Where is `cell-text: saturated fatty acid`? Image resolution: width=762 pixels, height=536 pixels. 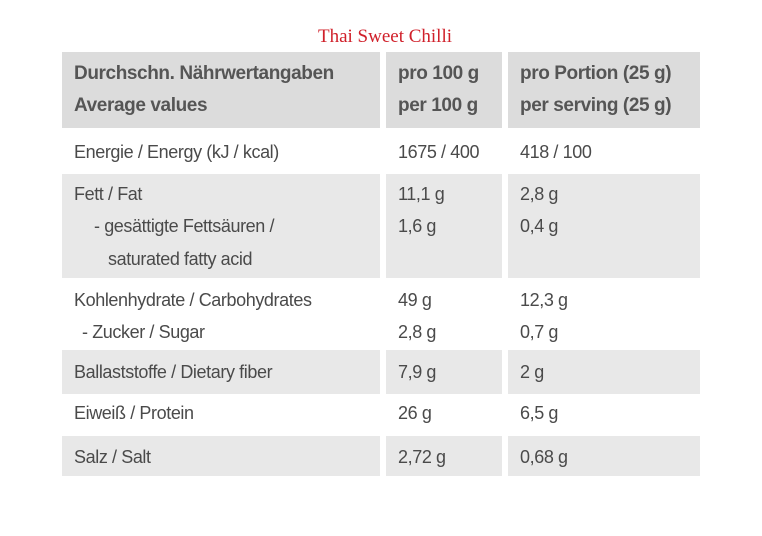
cell-text: saturated fatty acid is located at coordinates (180, 259).